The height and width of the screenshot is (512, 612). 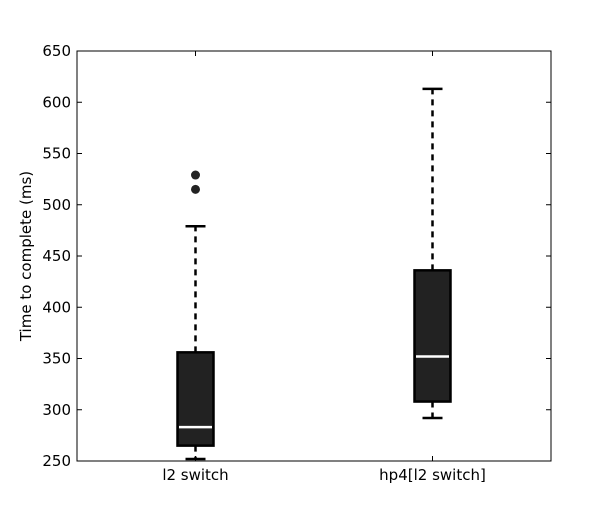 I want to click on y-tick-label: 500, so click(x=56, y=205).